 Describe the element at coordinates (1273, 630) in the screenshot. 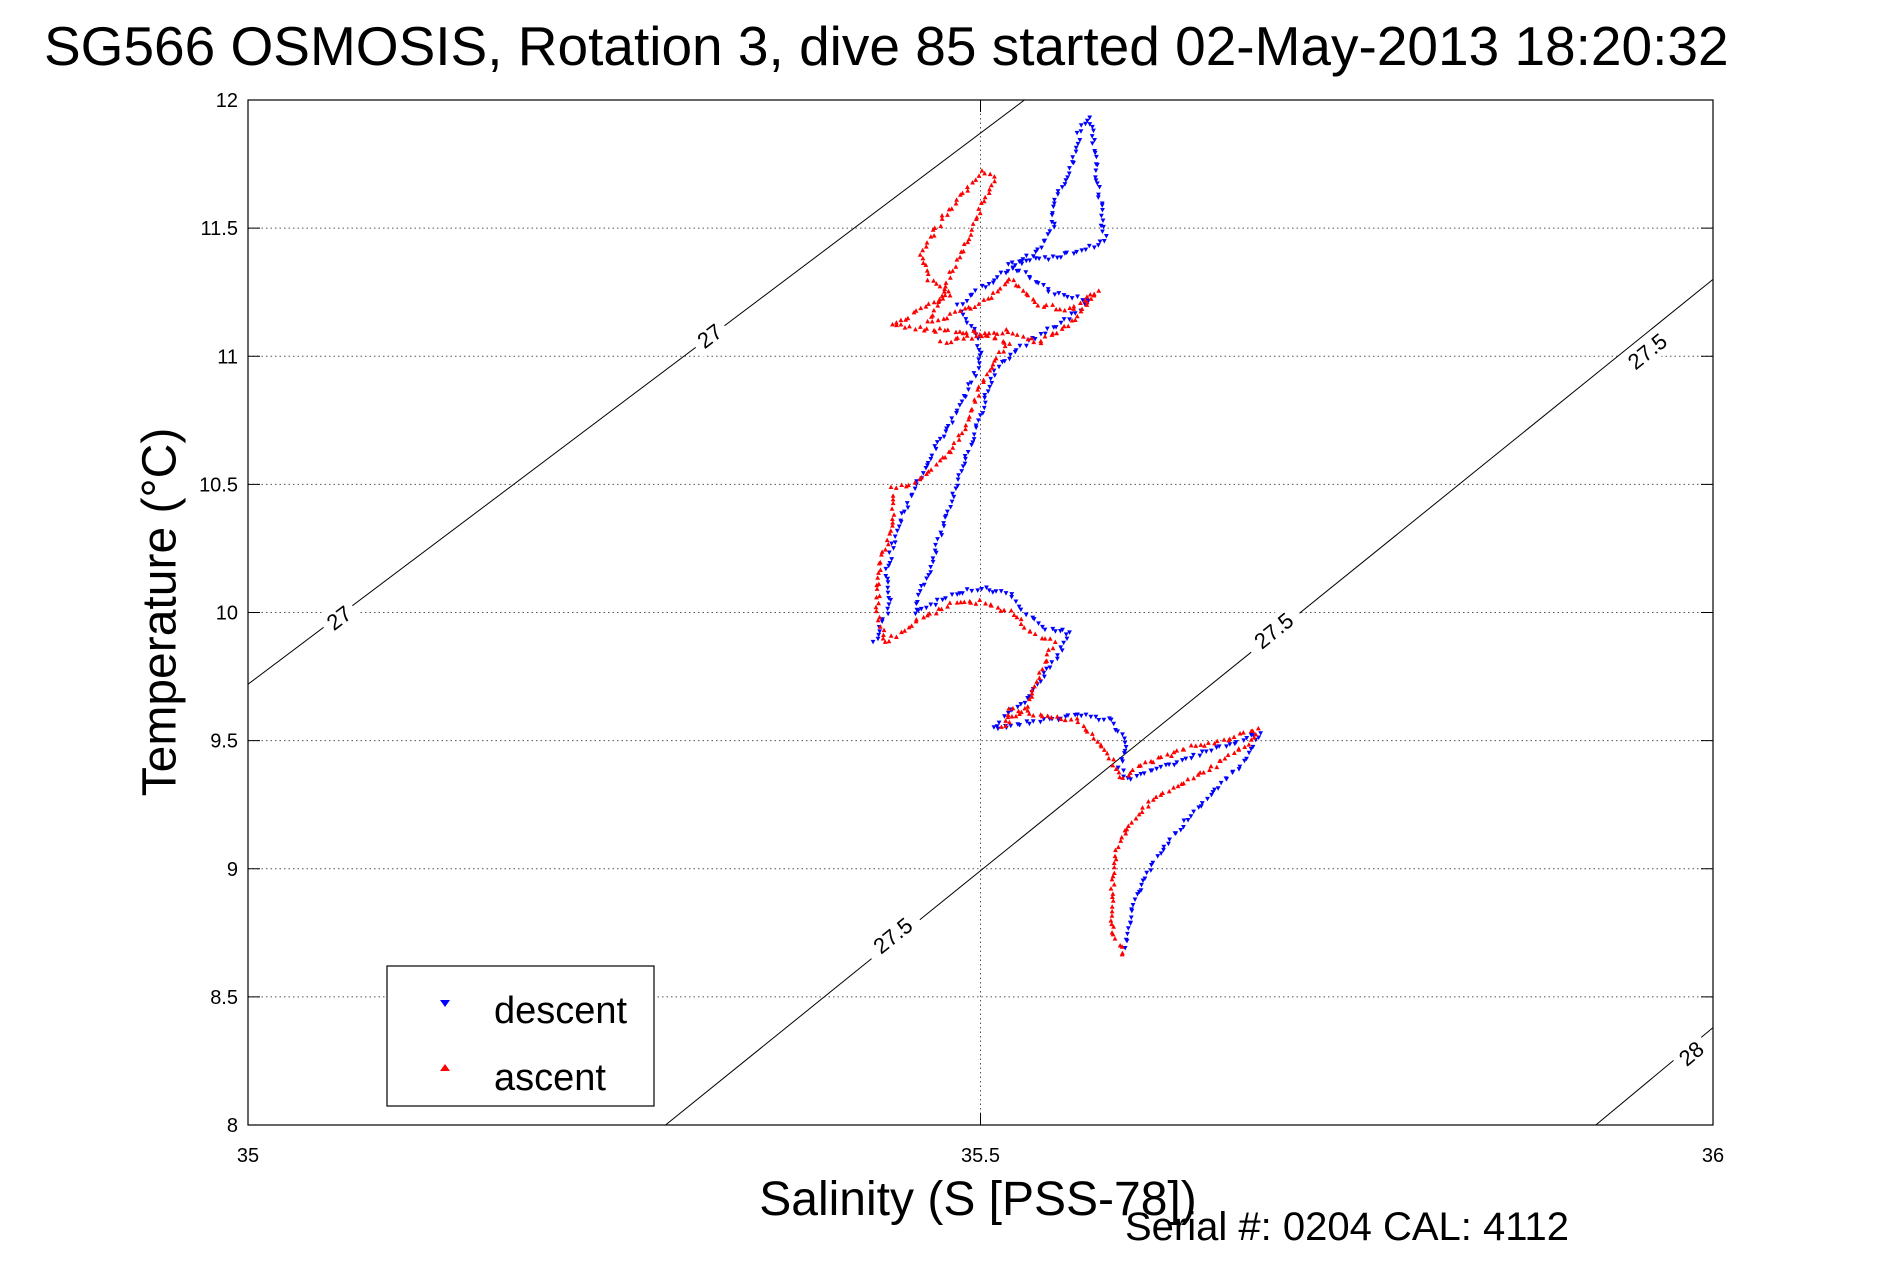

I see `density-contour-label-bg` at that location.